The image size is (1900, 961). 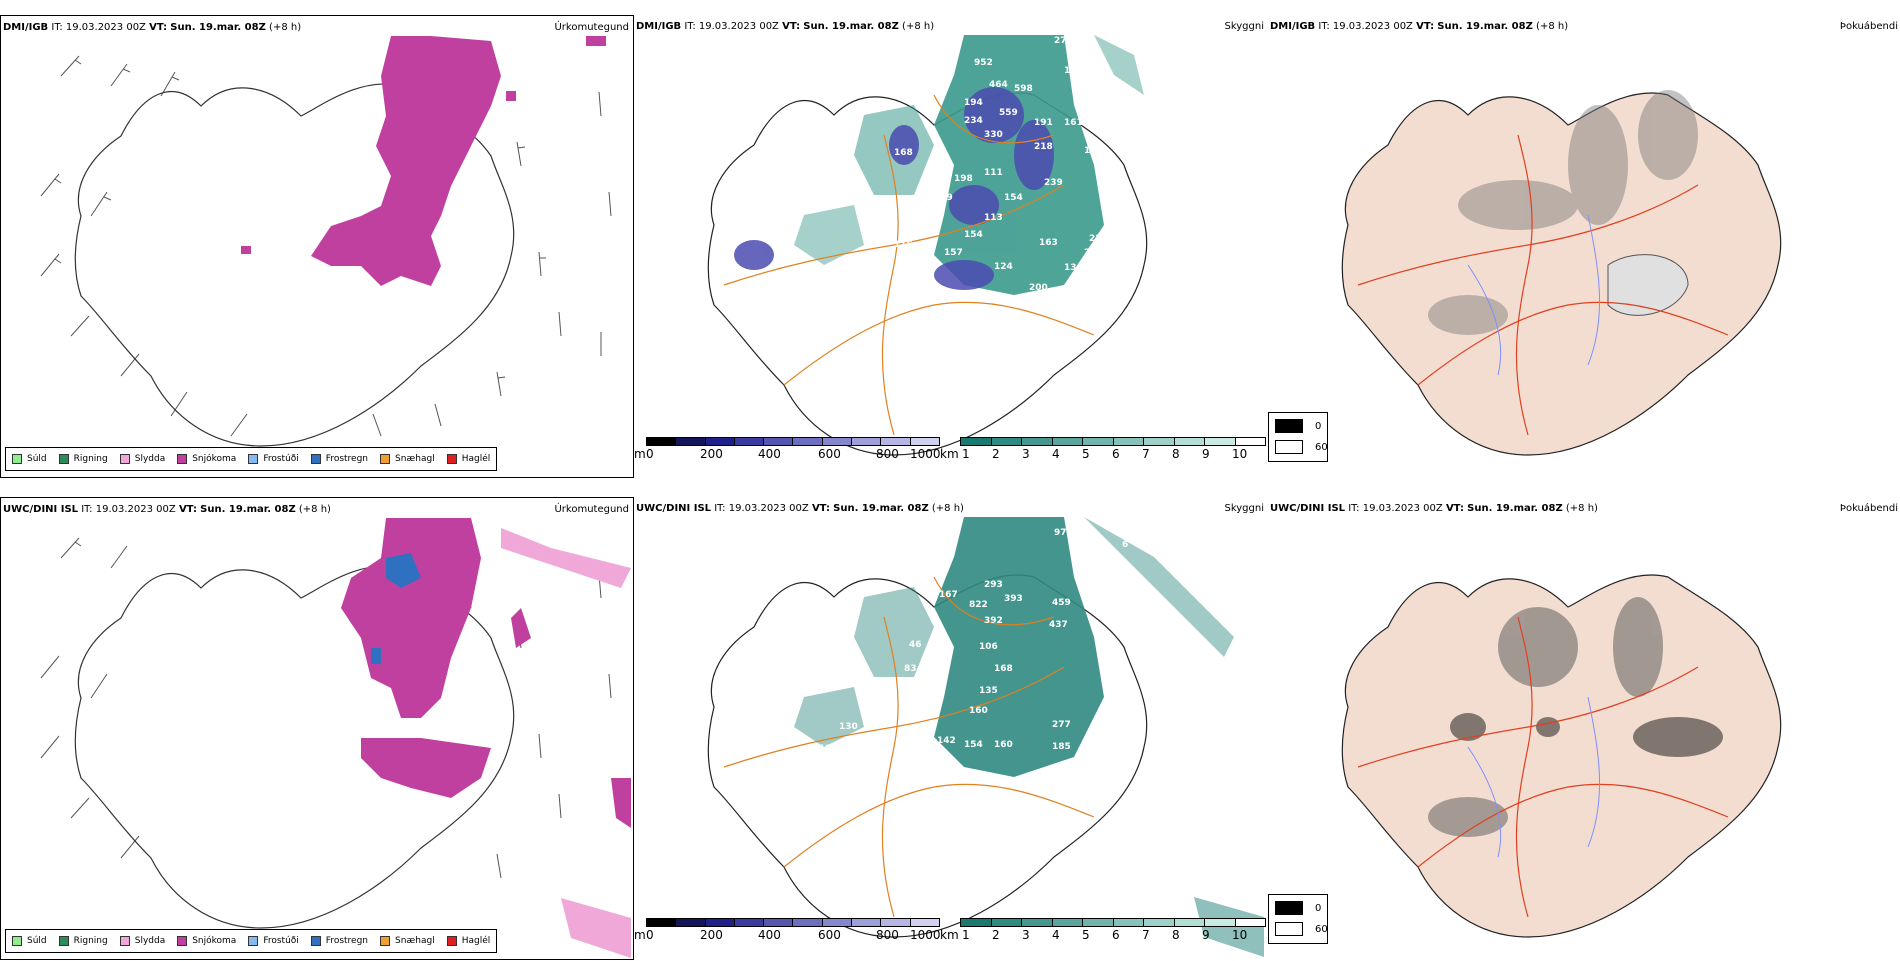 What do you see at coordinates (993, 173) in the screenshot?
I see `svg-text: 111` at bounding box center [993, 173].